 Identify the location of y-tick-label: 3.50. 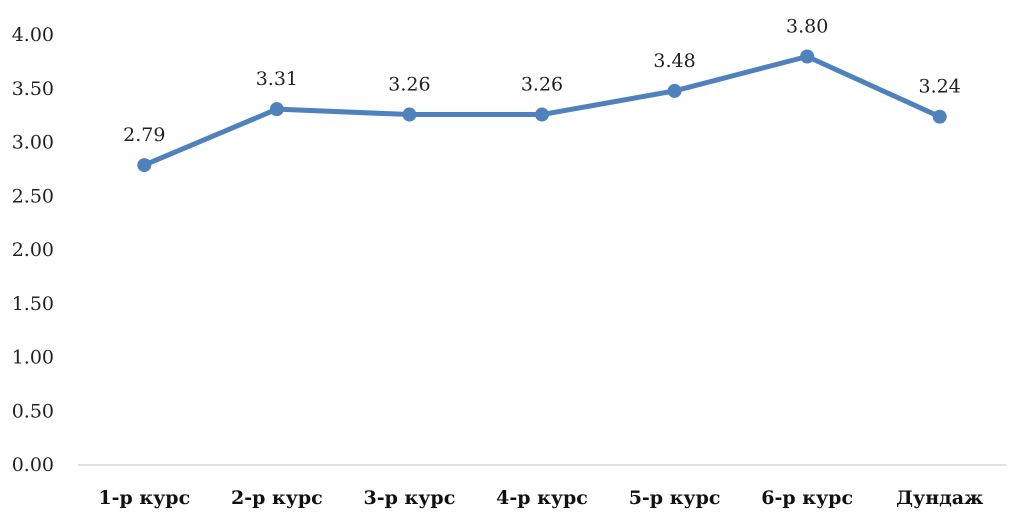
(33, 89).